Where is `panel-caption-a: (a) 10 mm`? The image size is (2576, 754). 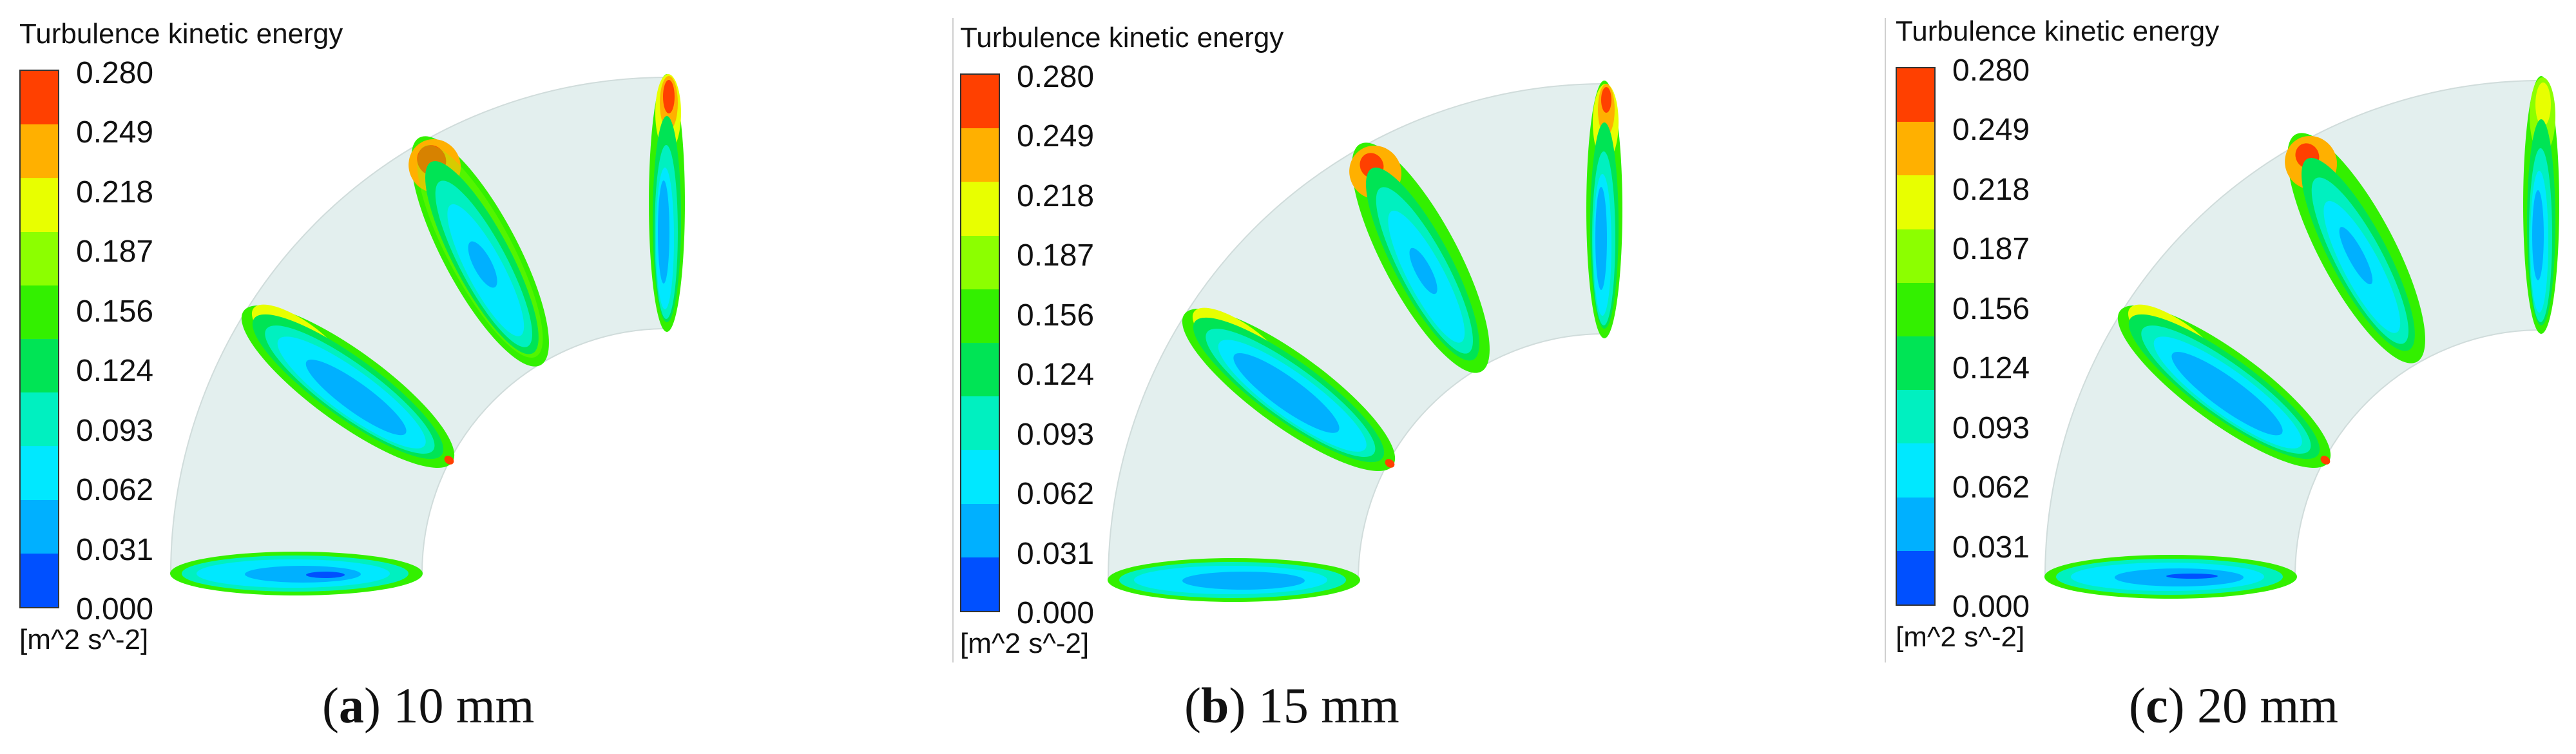 panel-caption-a: (a) 10 mm is located at coordinates (428, 705).